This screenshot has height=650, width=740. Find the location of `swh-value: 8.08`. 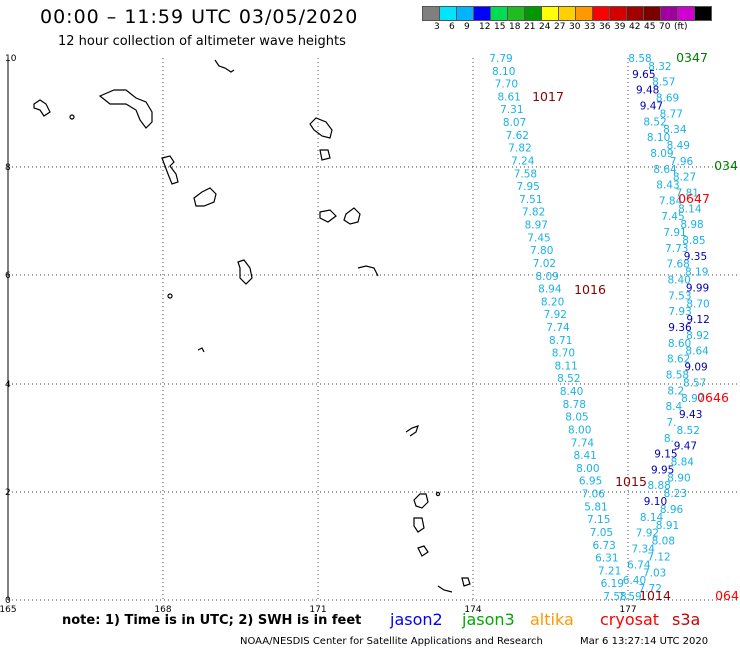

swh-value: 8.08 is located at coordinates (663, 542).